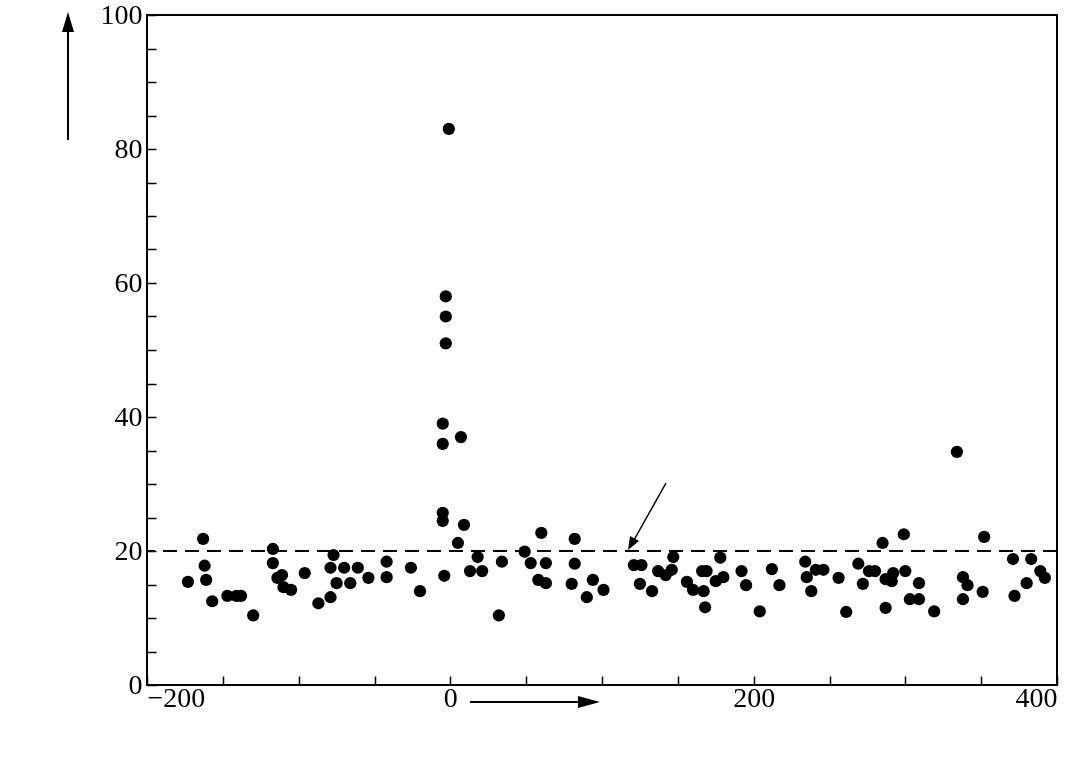 The width and height of the screenshot is (1080, 761). What do you see at coordinates (121, 15) in the screenshot?
I see `y-tick-label: 100` at bounding box center [121, 15].